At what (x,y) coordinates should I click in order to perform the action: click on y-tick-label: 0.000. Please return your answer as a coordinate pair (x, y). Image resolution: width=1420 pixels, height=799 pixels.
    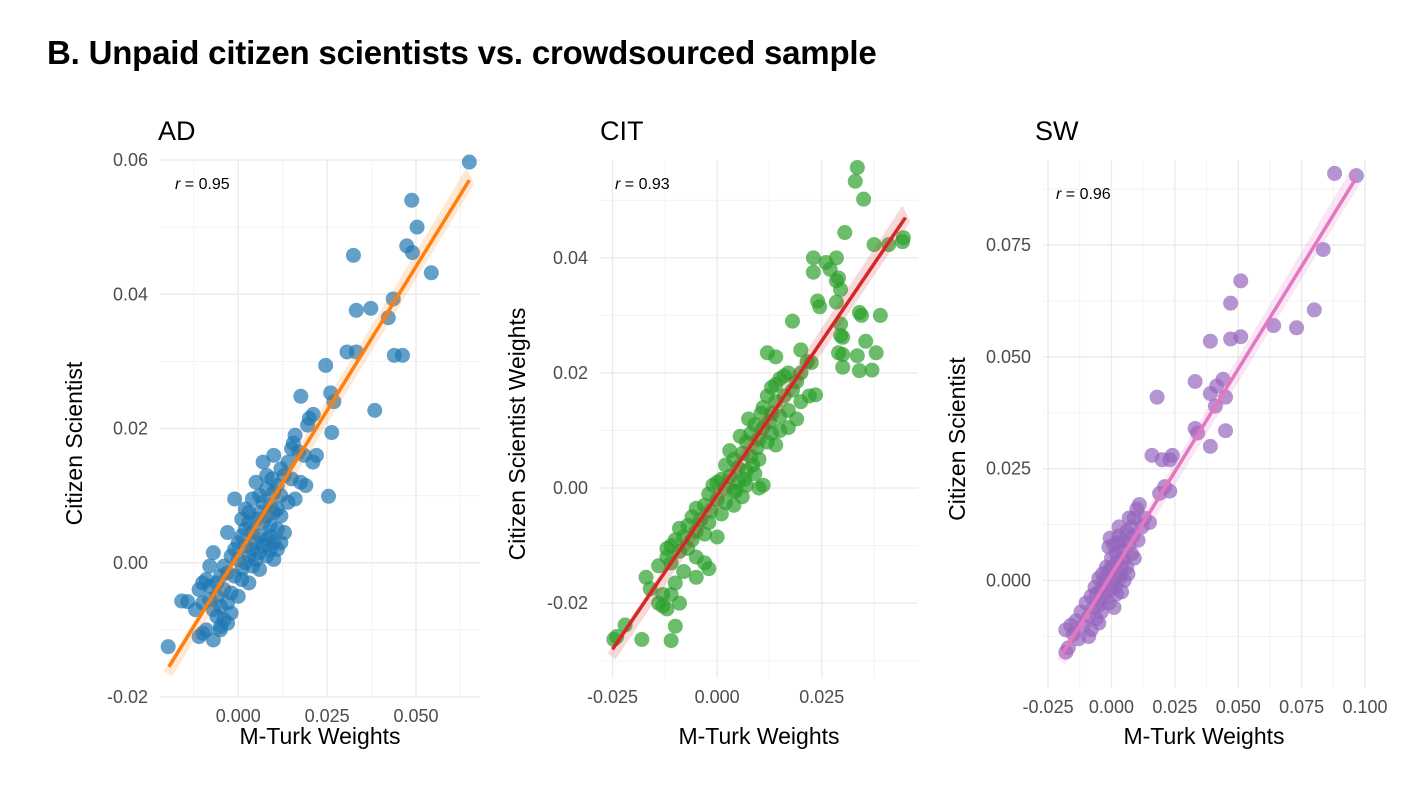
    Looking at the image, I should click on (1008, 581).